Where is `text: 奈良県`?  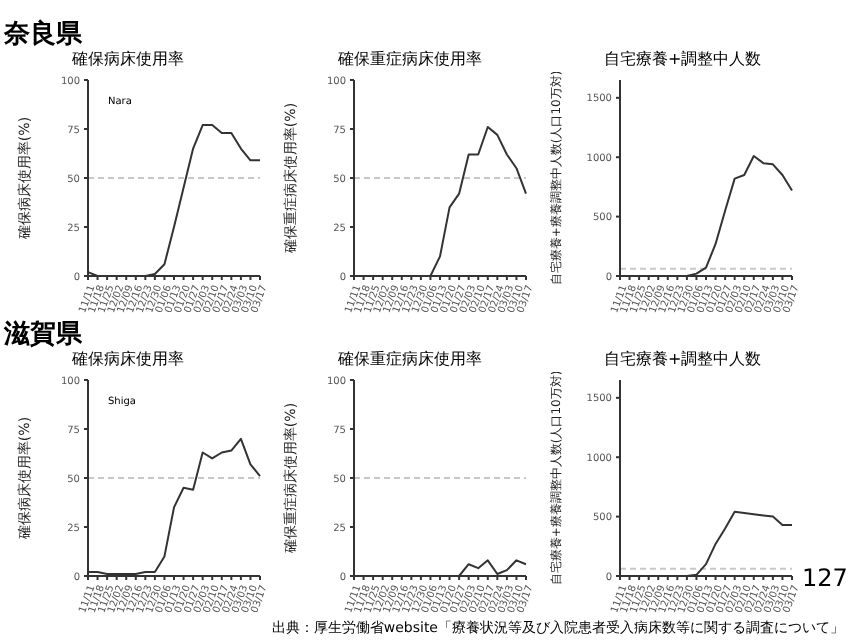
text: 奈良県 is located at coordinates (43, 34).